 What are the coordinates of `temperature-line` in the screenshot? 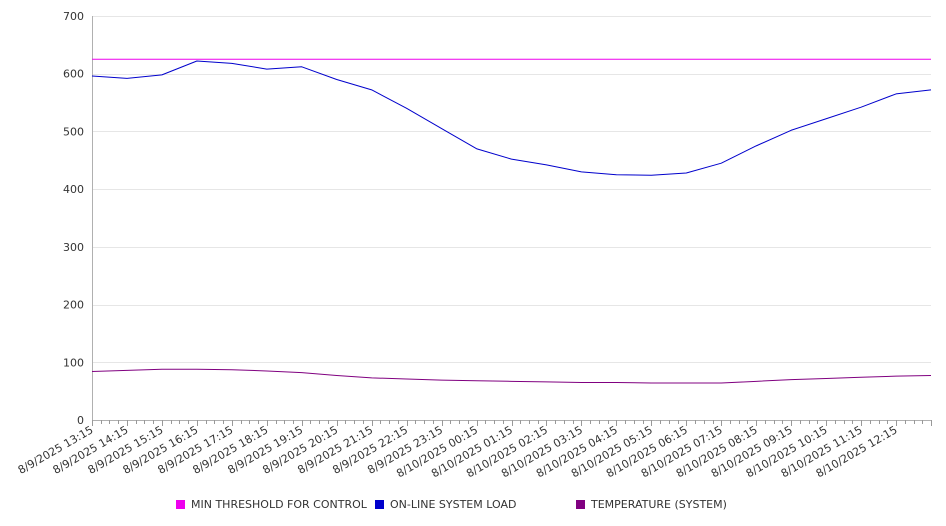 It's located at (511, 376).